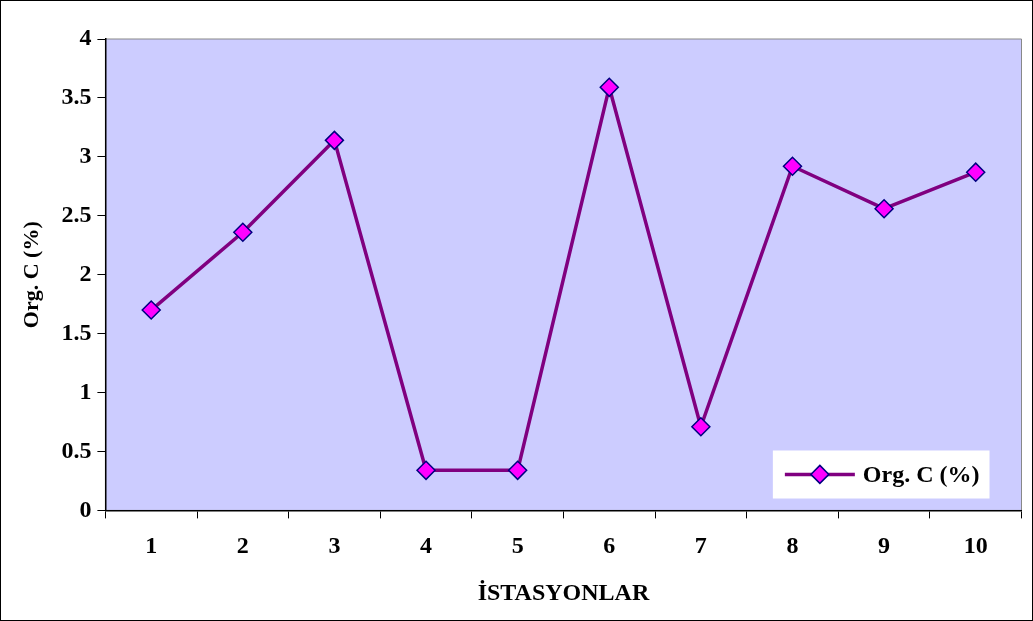 The image size is (1033, 621). Describe the element at coordinates (85, 37) in the screenshot. I see `y-tick-label: 4` at that location.